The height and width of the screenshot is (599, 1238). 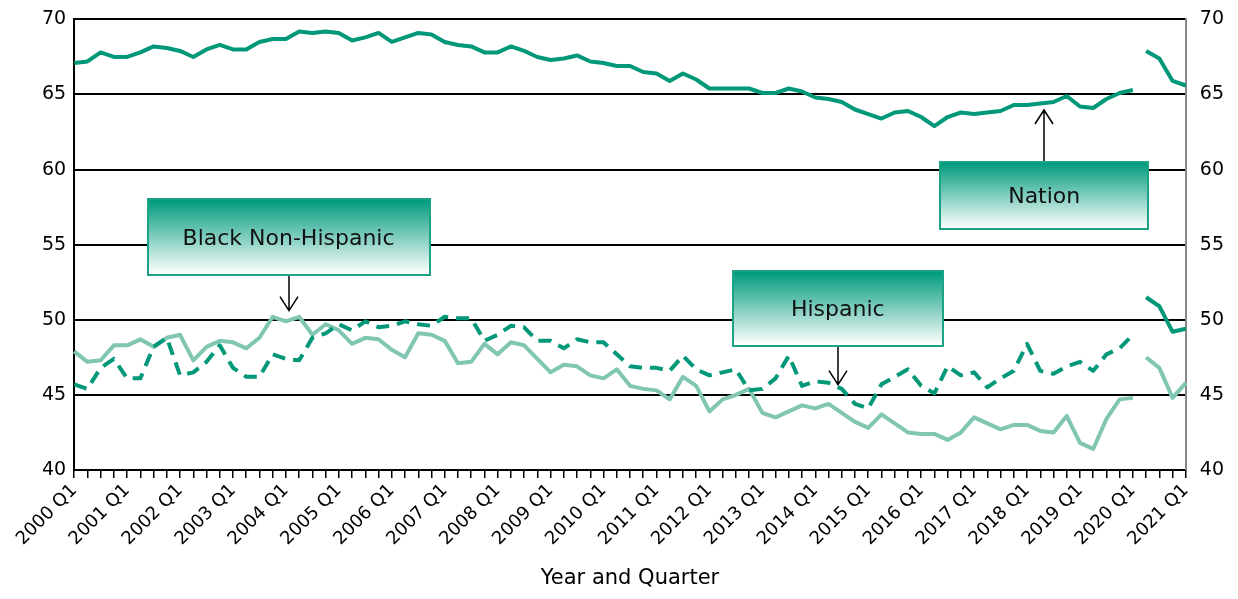 What do you see at coordinates (1212, 17) in the screenshot?
I see `y2-tick-label: 70` at bounding box center [1212, 17].